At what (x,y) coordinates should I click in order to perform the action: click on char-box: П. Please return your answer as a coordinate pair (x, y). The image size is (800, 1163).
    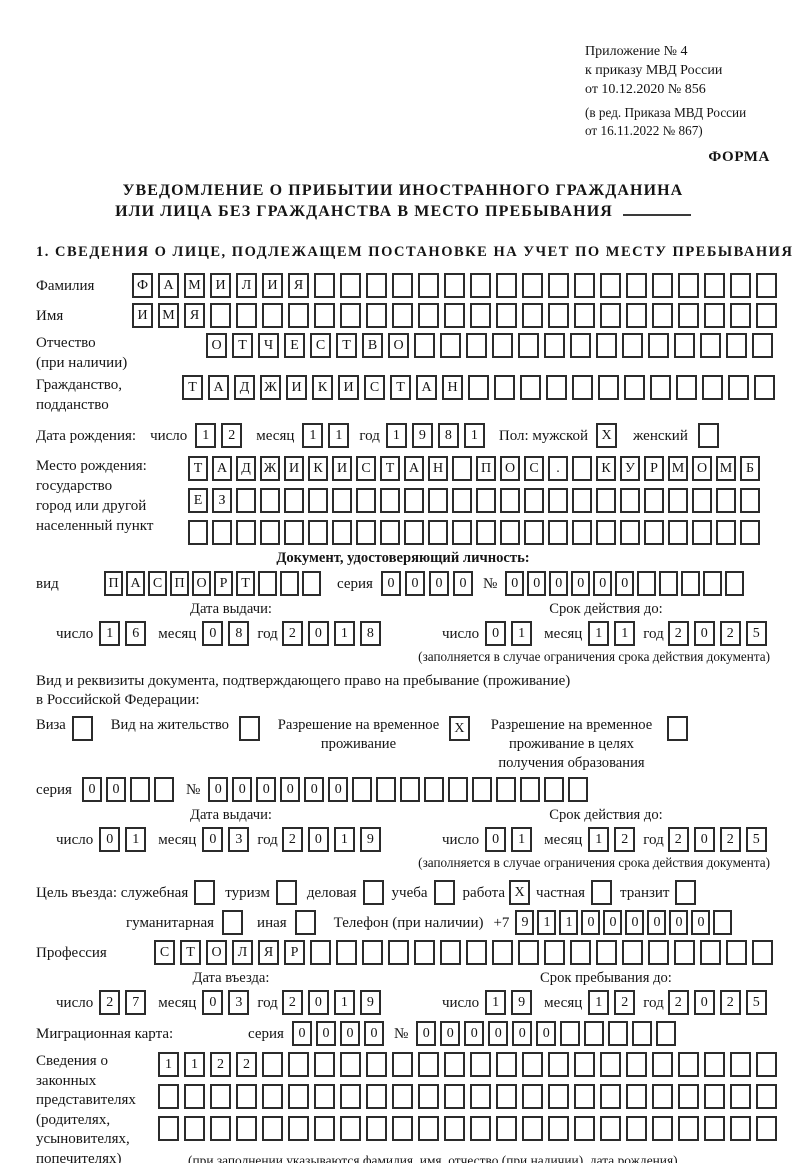
    Looking at the image, I should click on (179, 583).